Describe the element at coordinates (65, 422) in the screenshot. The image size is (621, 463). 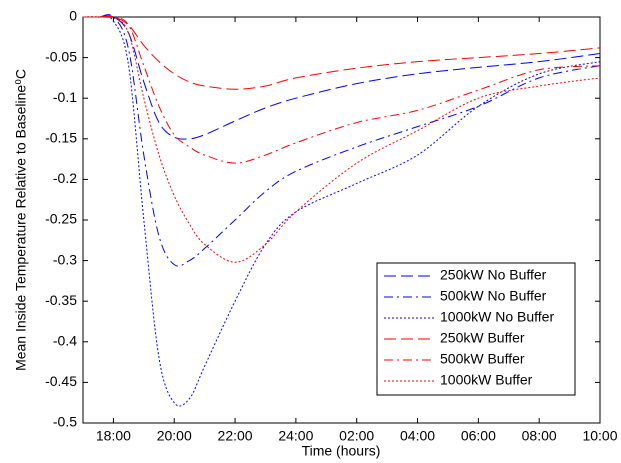
I see `y-tick-label: -0.5` at that location.